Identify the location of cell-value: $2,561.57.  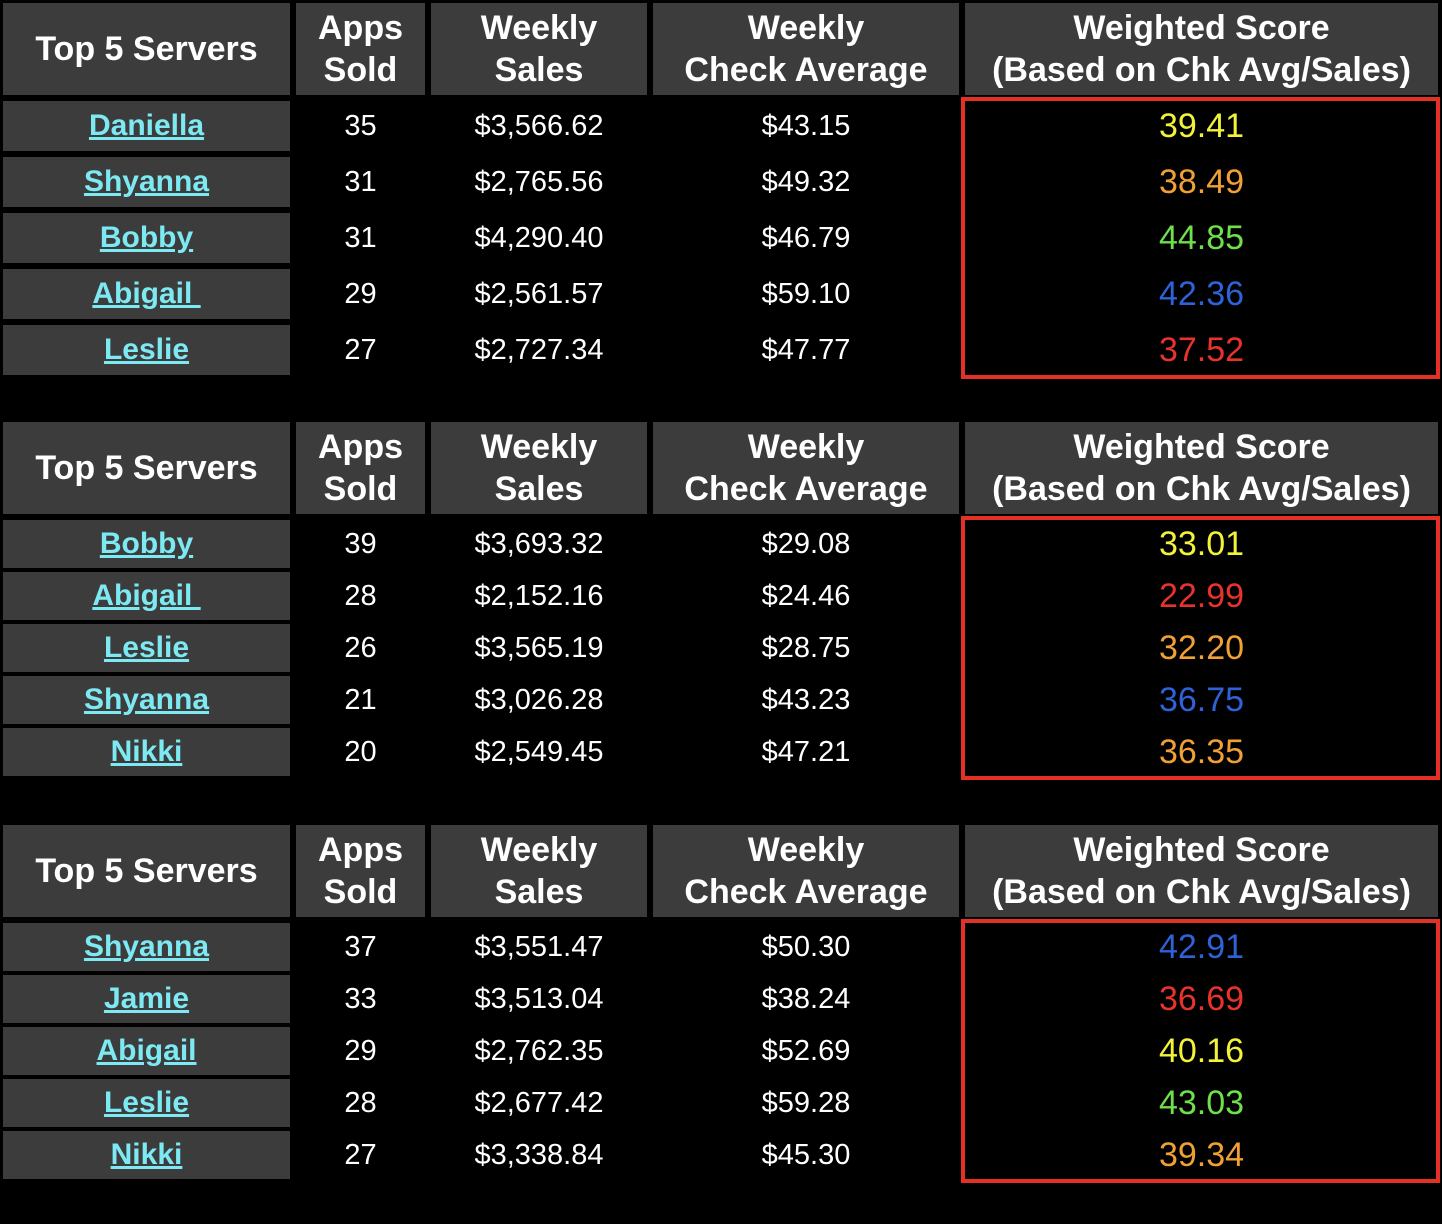
(539, 293).